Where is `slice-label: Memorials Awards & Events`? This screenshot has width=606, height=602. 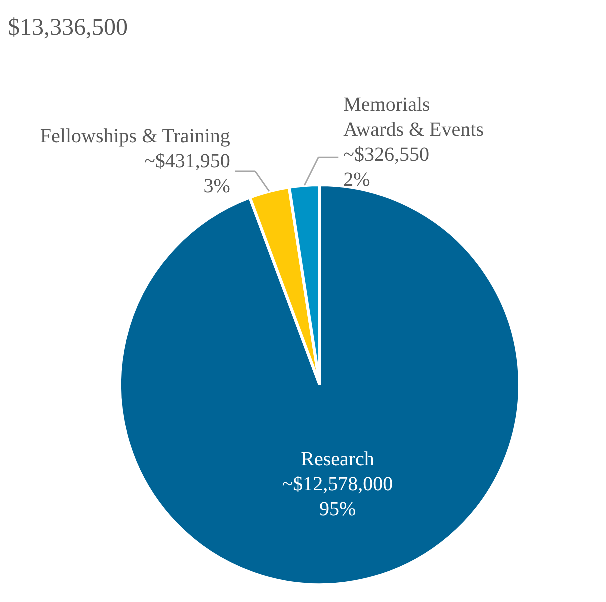
slice-label: Memorials Awards & Events is located at coordinates (414, 118).